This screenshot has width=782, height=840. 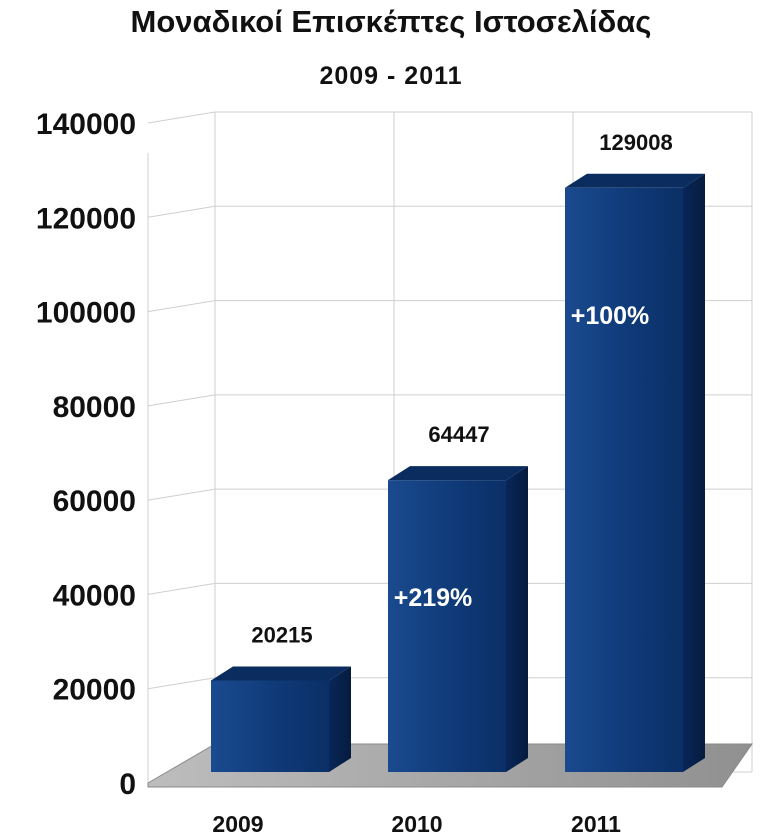 I want to click on y-tick-label: 100000, so click(x=86, y=313).